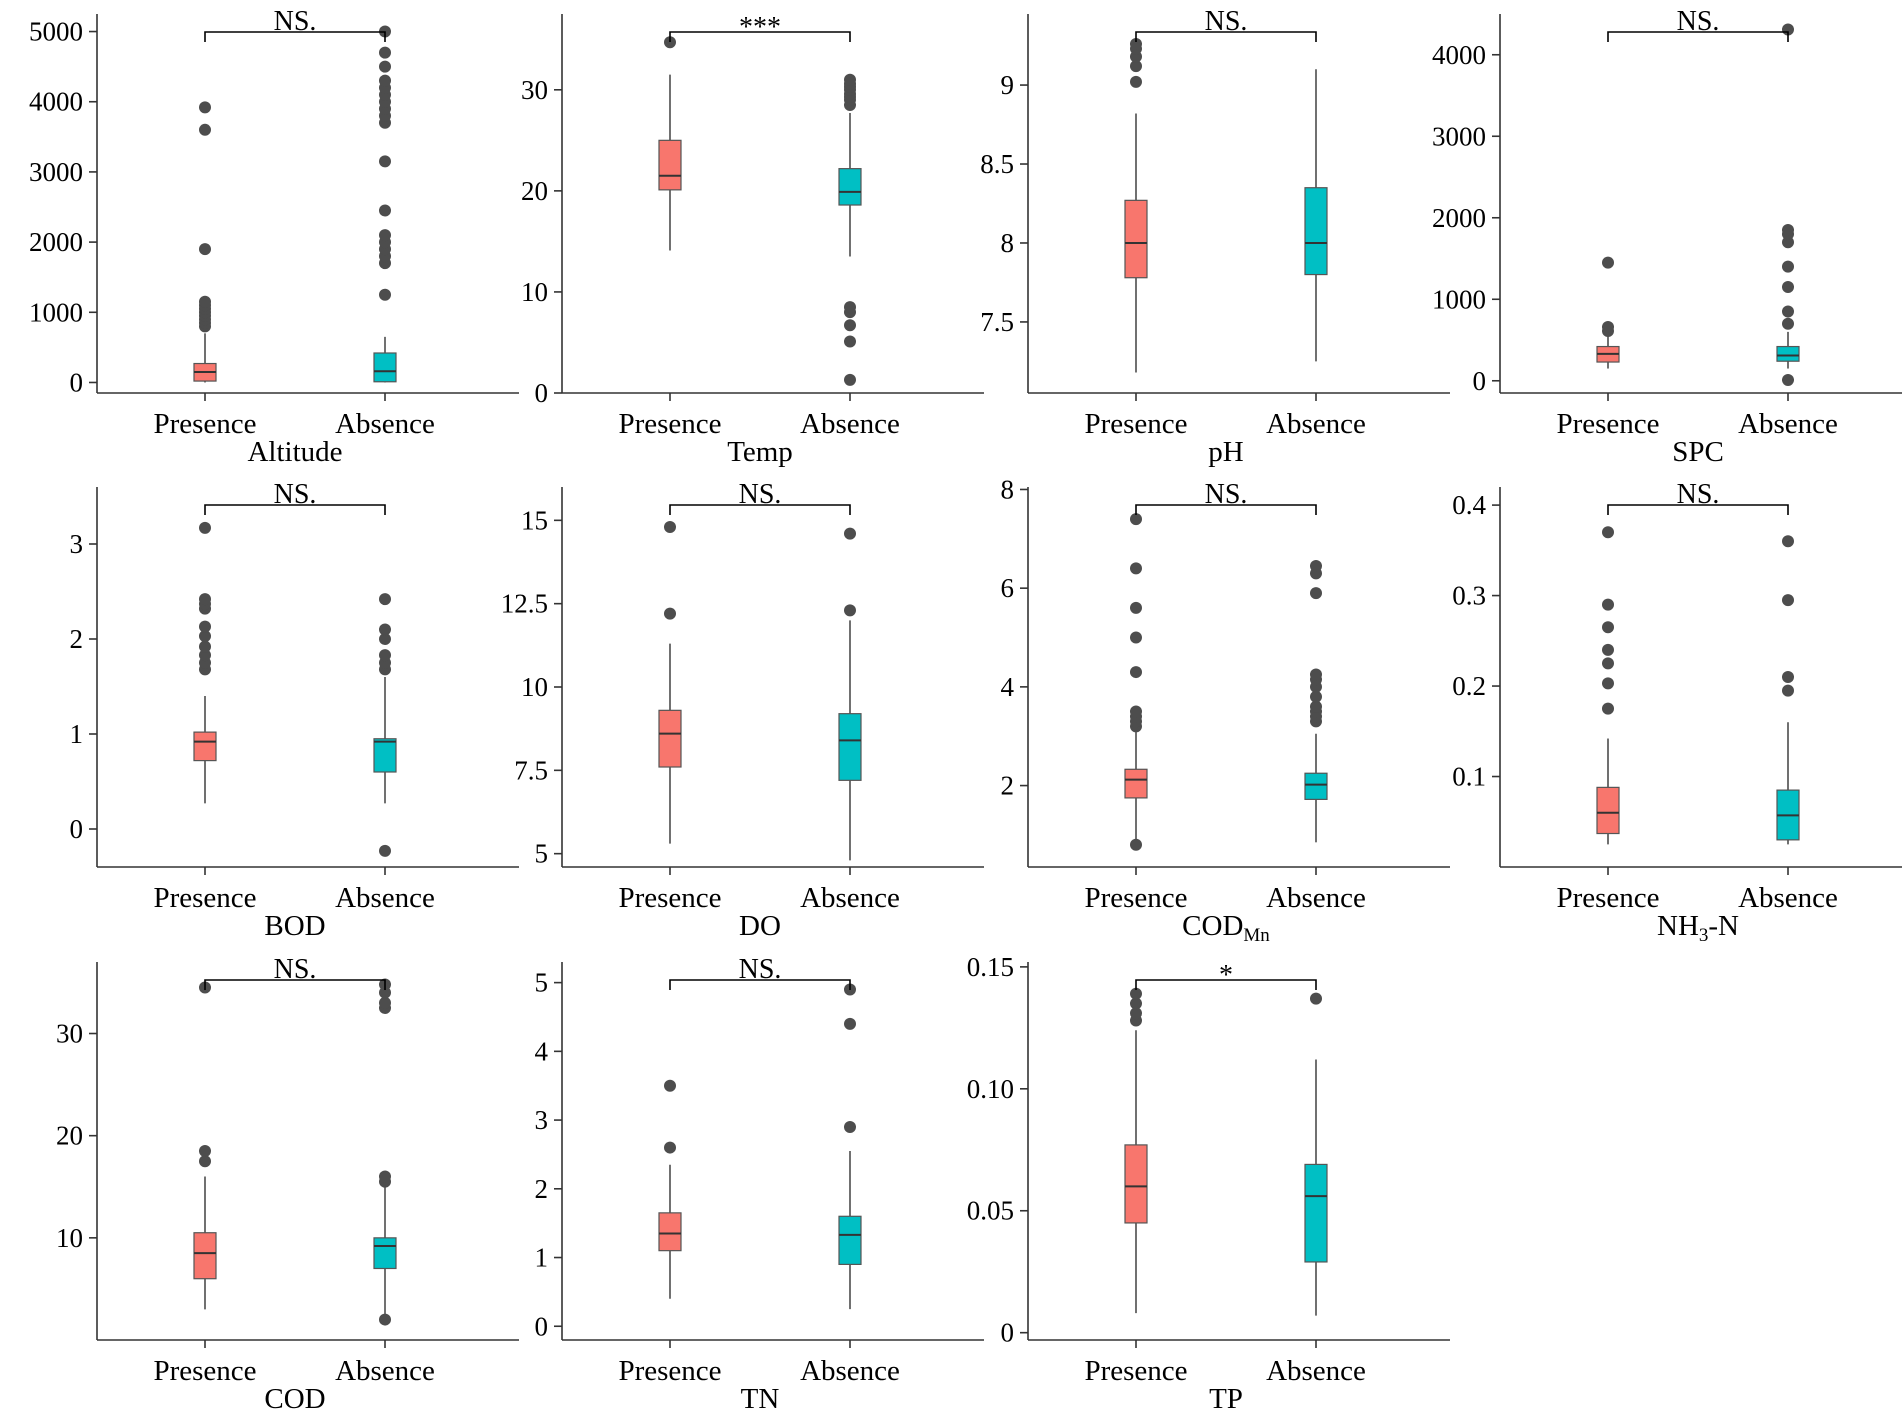  I want to click on y-tick-label: 4000, so click(56, 102).